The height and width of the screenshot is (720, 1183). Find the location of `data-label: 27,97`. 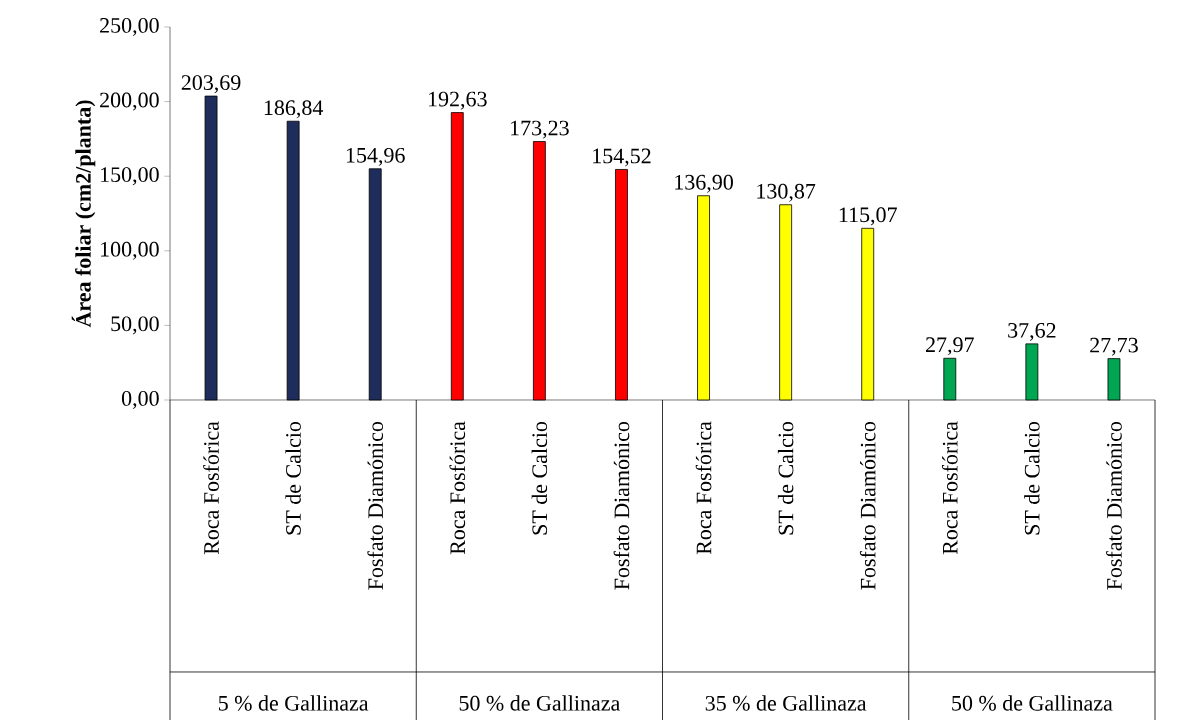

data-label: 27,97 is located at coordinates (950, 346).